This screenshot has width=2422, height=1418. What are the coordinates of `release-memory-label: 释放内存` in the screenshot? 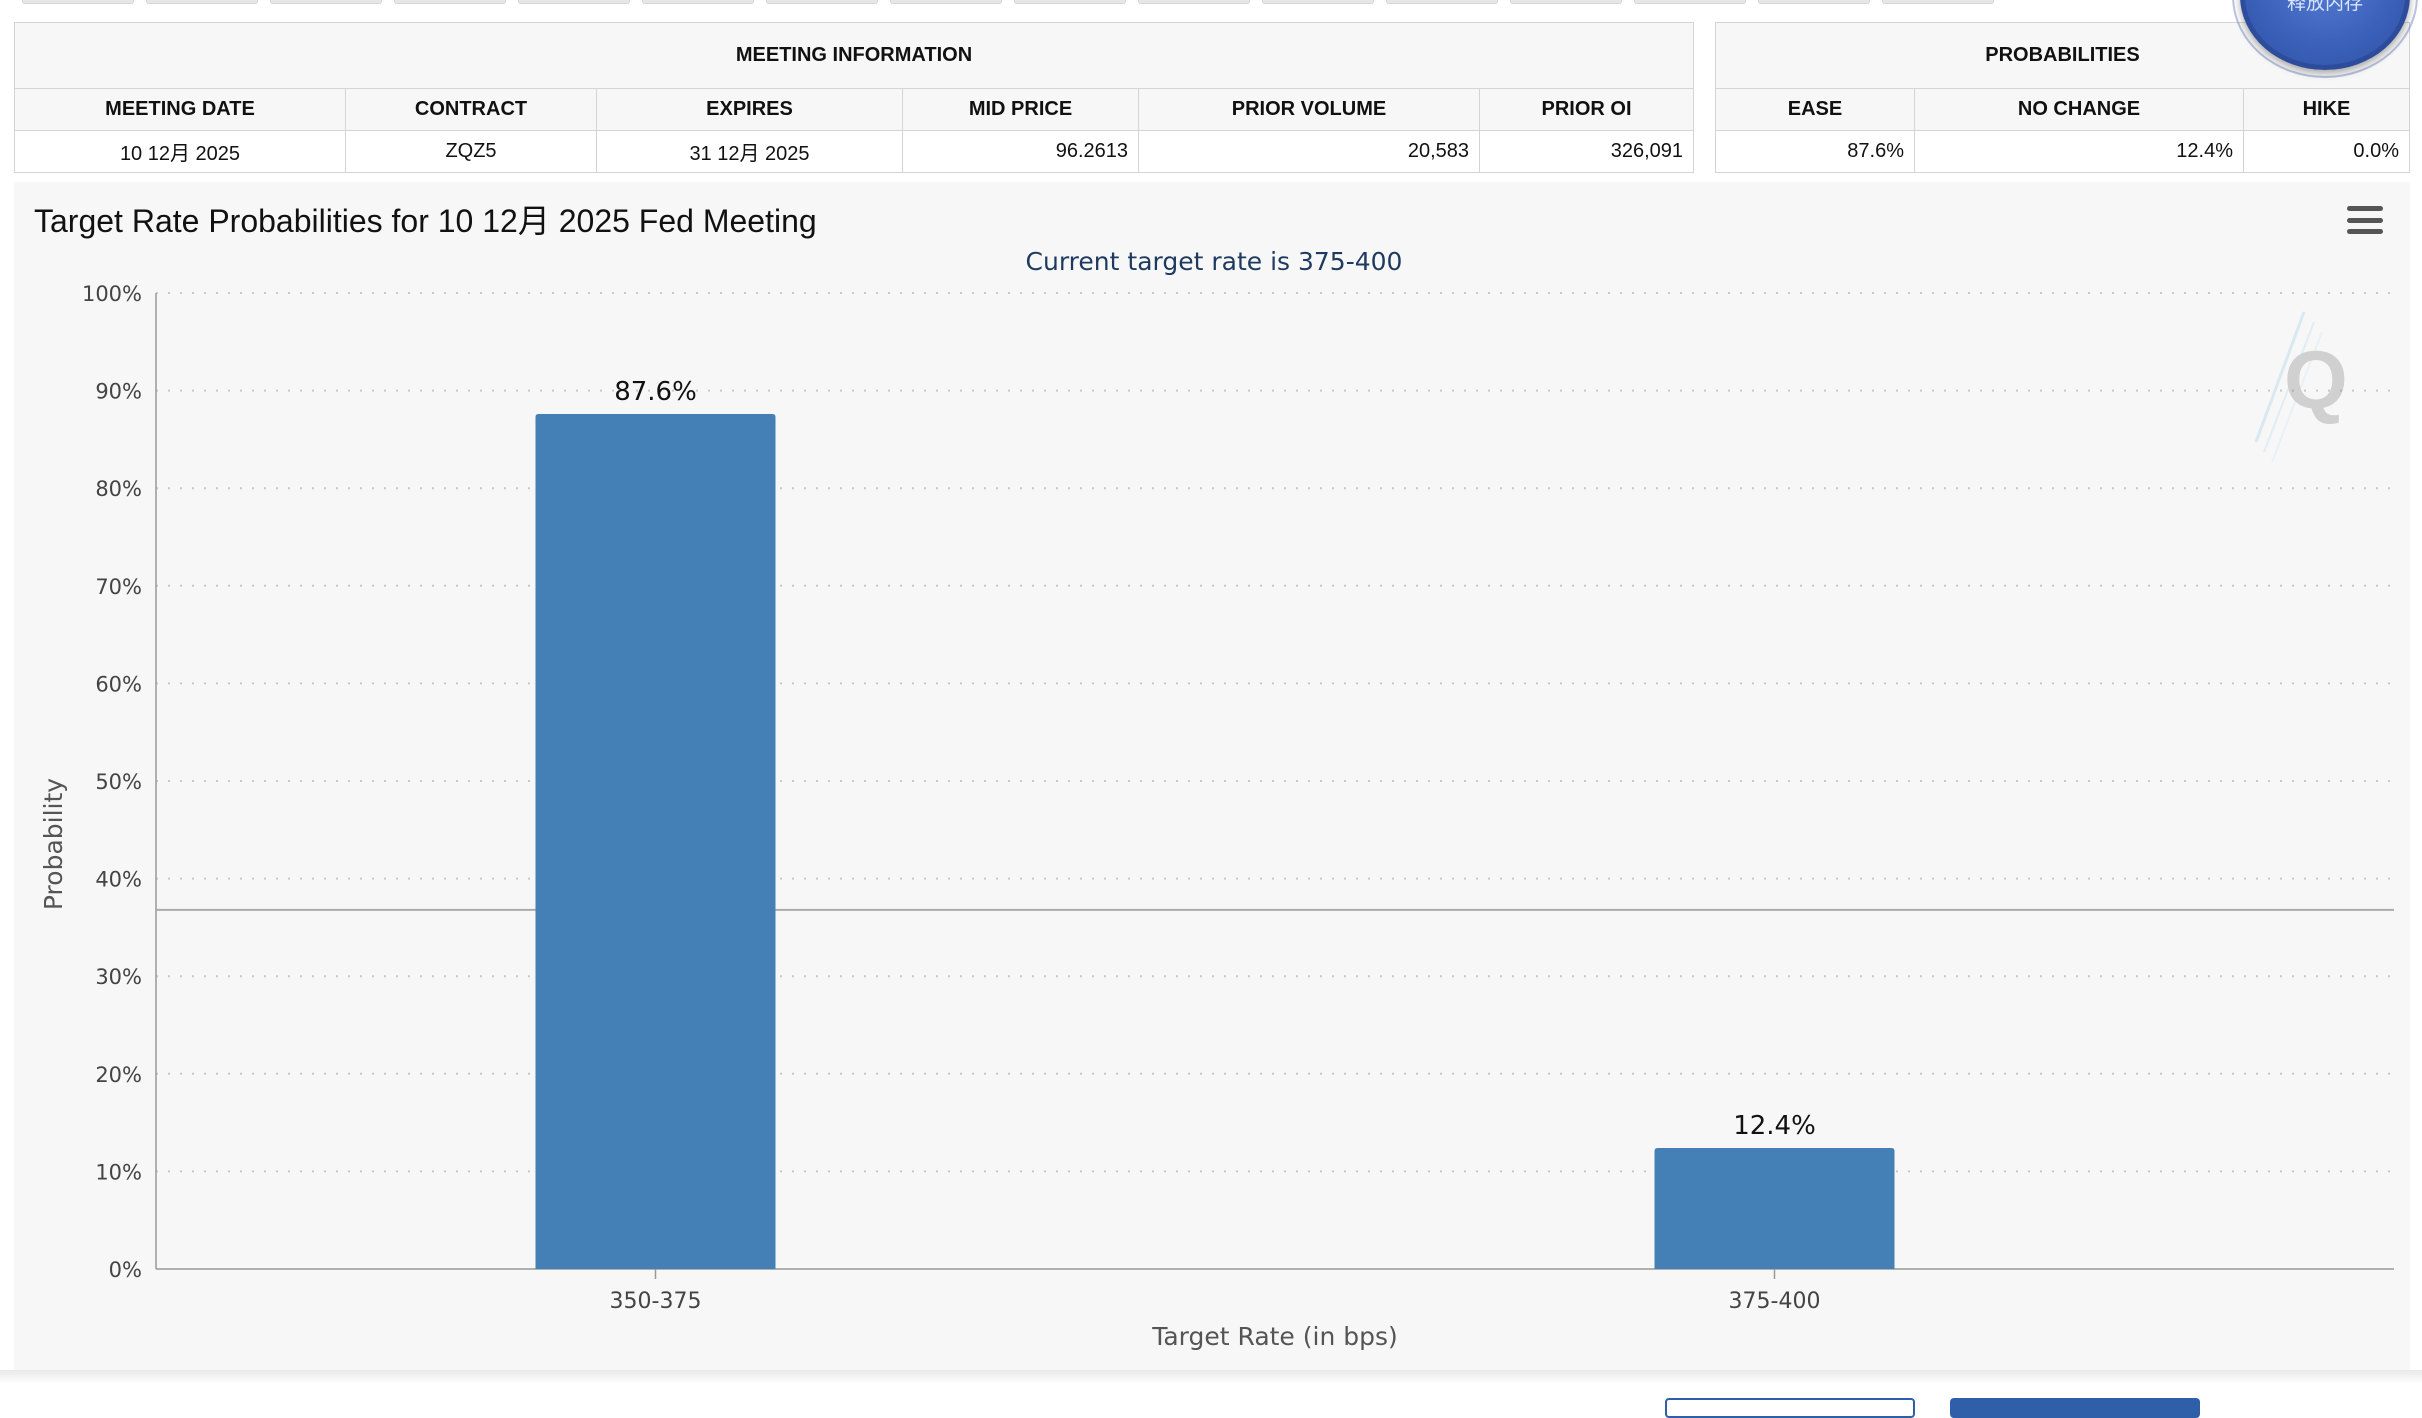 It's located at (2324, 7).